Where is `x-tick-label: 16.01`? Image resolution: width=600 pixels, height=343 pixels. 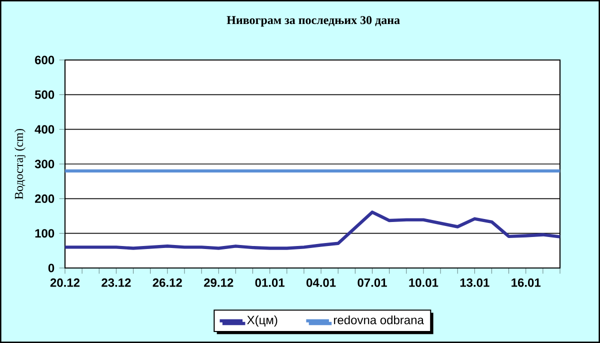
x-tick-label: 16.01 is located at coordinates (526, 282).